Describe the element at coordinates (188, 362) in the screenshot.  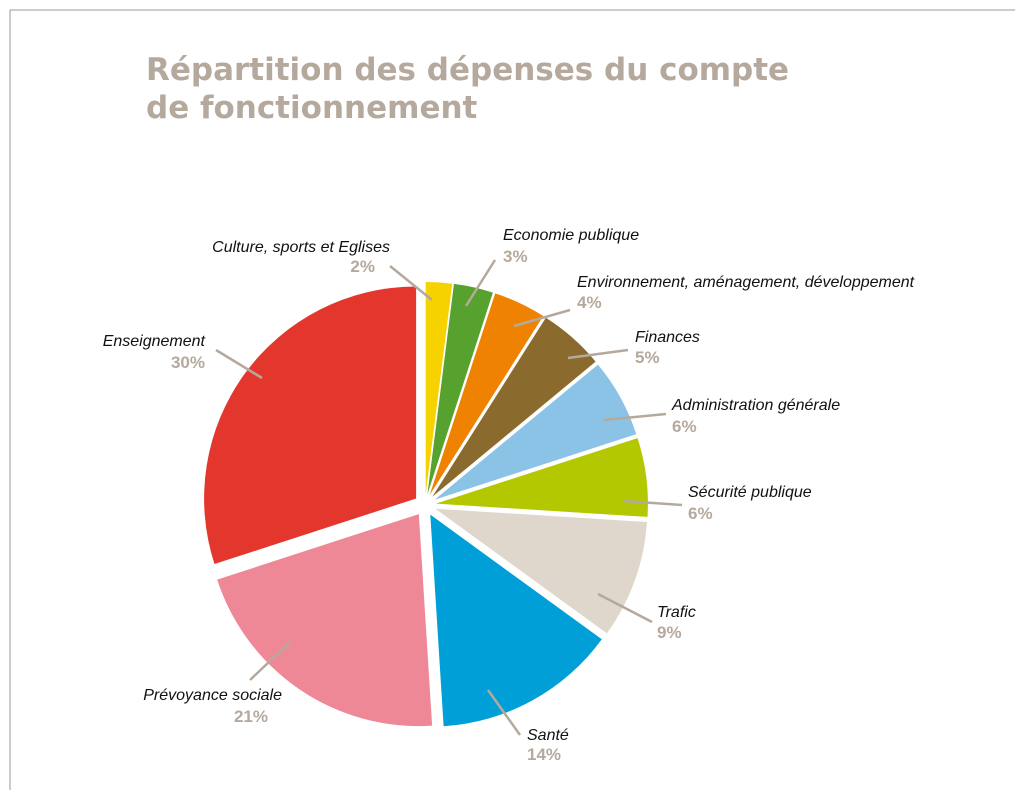
I see `slice-value-label: 30%` at that location.